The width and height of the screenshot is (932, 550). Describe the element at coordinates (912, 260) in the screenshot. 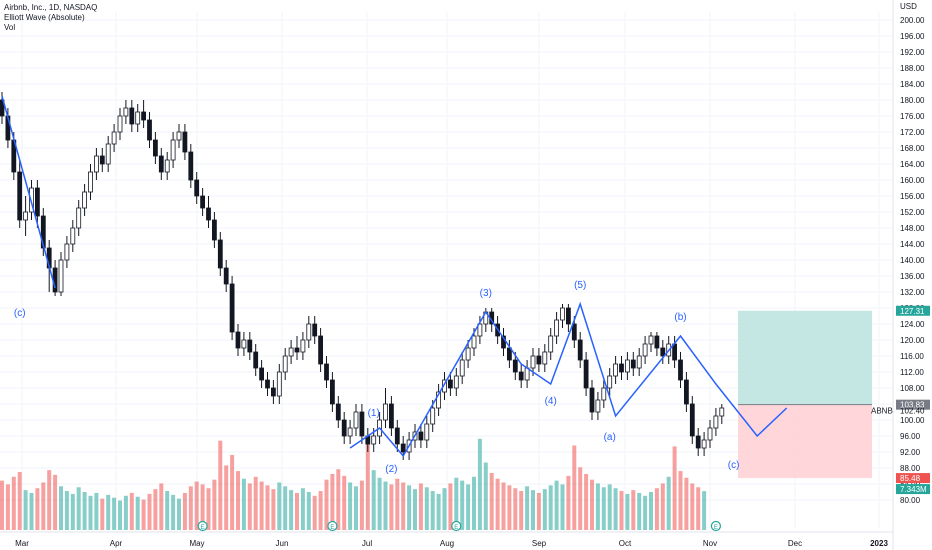

I see `price-tick-label: 140.00` at that location.